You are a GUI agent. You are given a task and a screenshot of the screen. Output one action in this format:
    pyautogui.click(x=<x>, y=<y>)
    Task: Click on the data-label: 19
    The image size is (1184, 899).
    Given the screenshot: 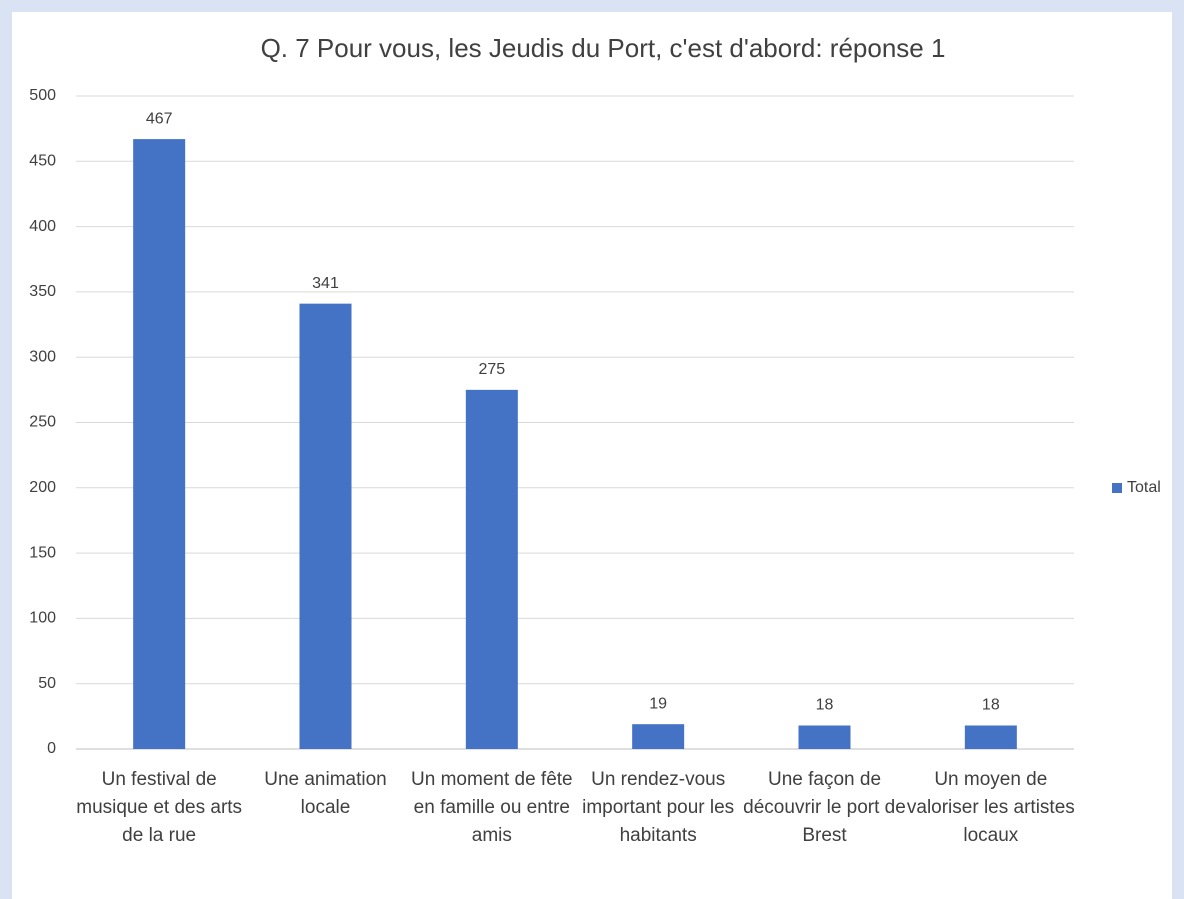 What is the action you would take?
    pyautogui.click(x=658, y=703)
    